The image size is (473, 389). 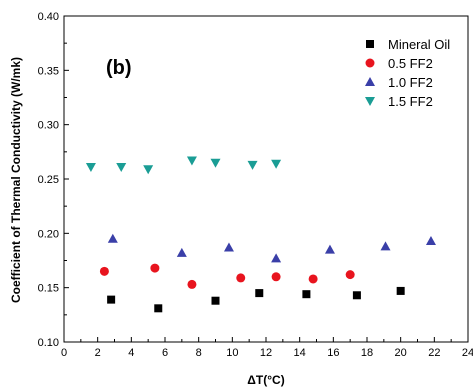 What do you see at coordinates (410, 101) in the screenshot?
I see `legend-label: 1.5 FF2` at bounding box center [410, 101].